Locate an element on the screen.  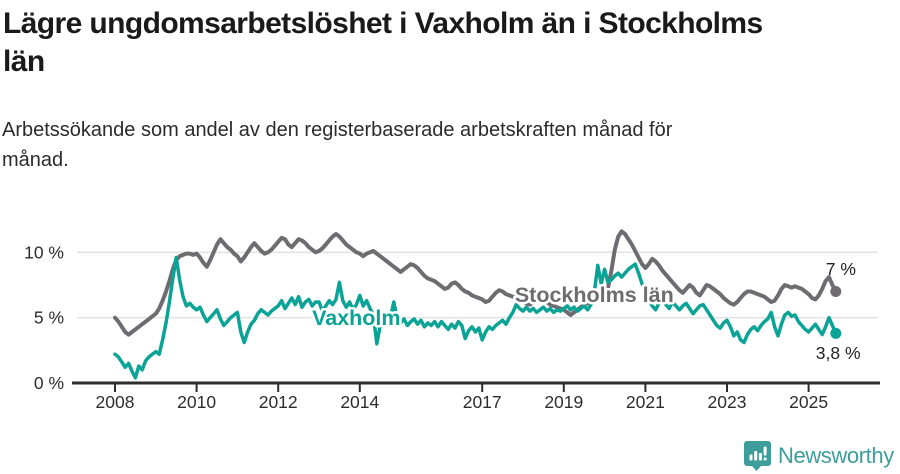
x-tick-label: 2010 is located at coordinates (196, 402).